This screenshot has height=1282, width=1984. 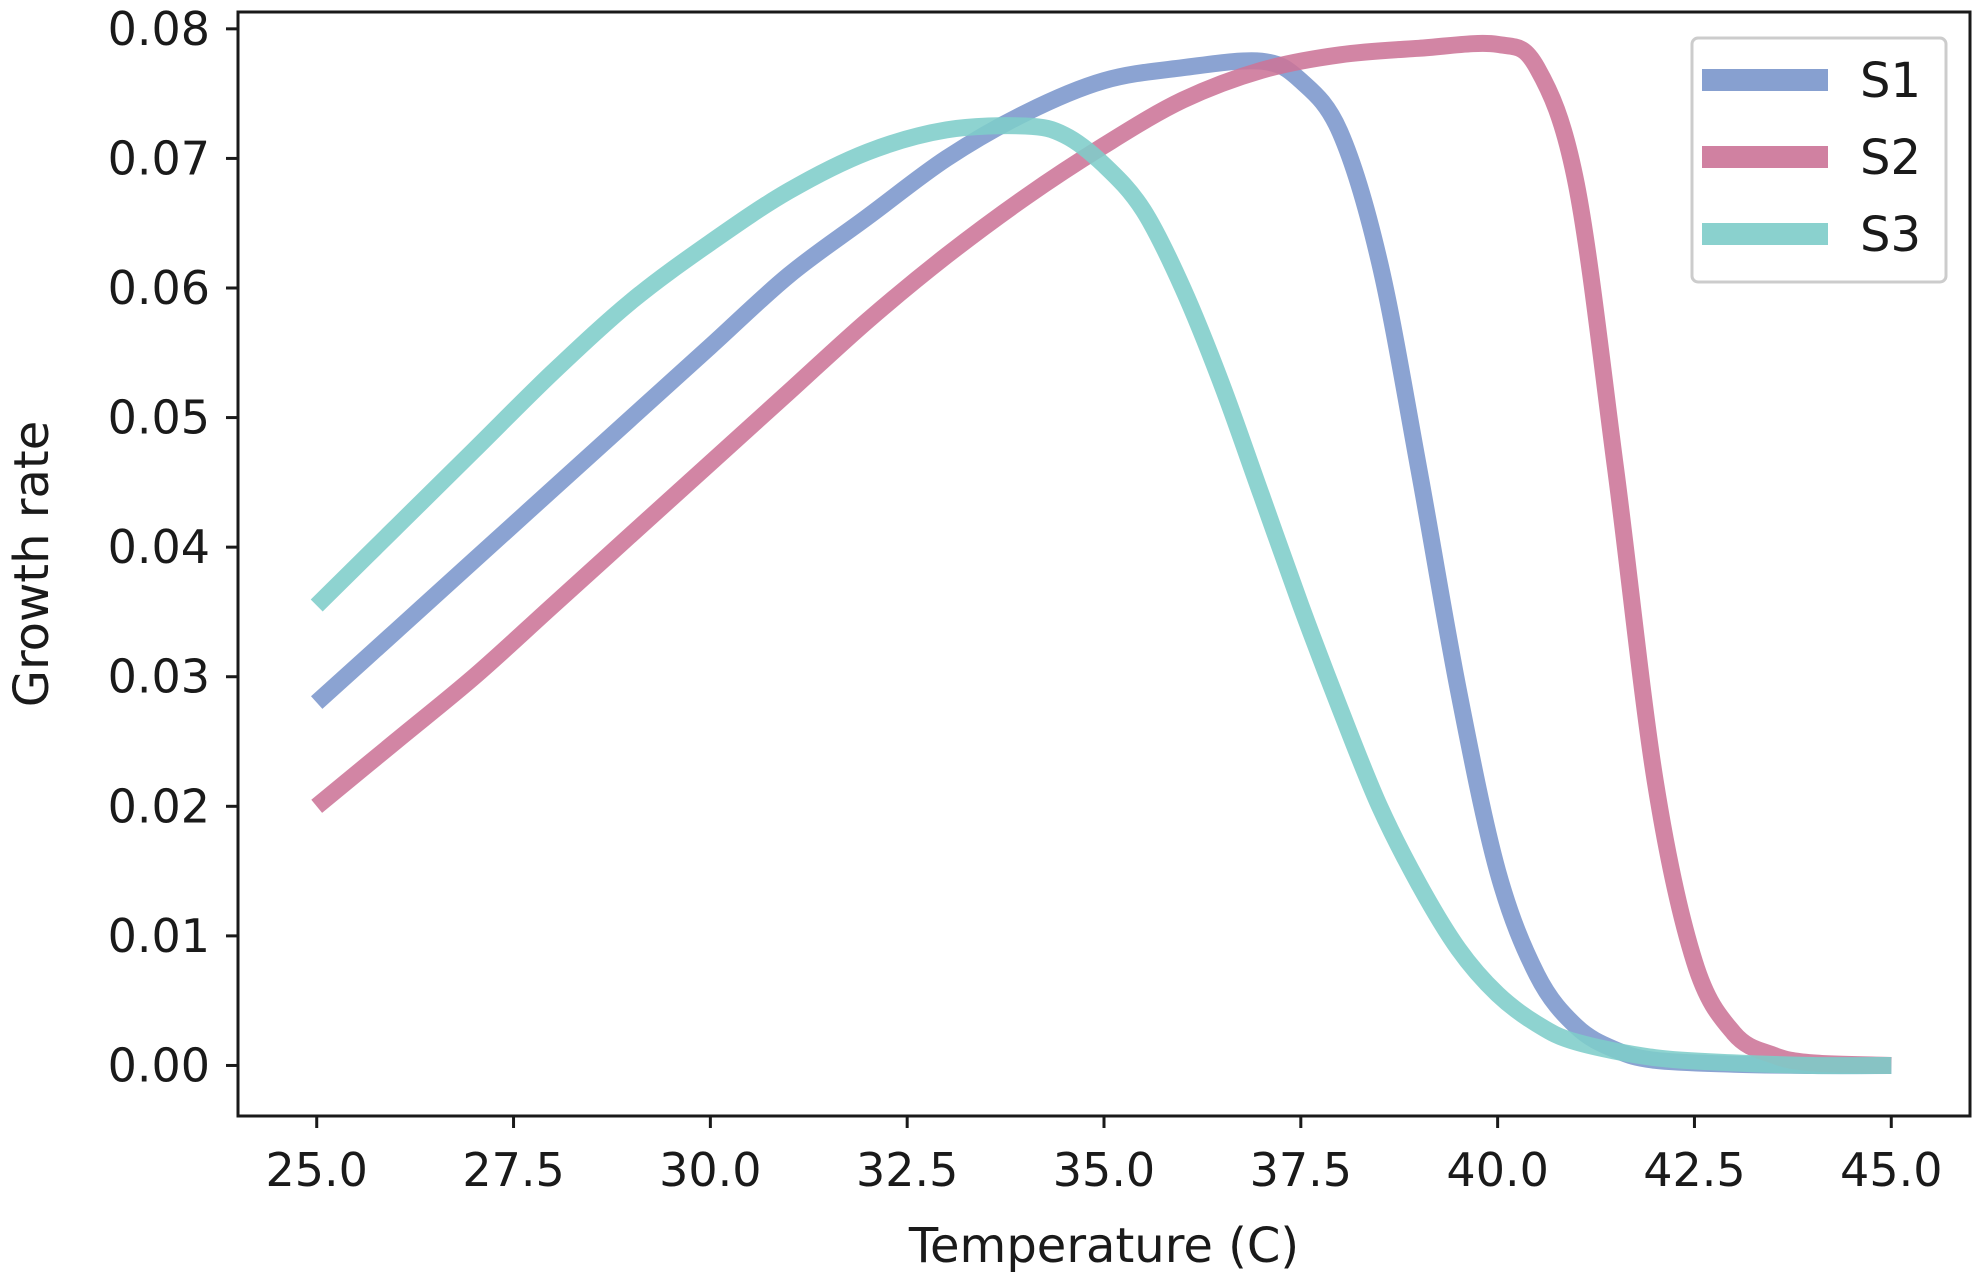 I want to click on x-tick-label: 30.0, so click(x=710, y=1170).